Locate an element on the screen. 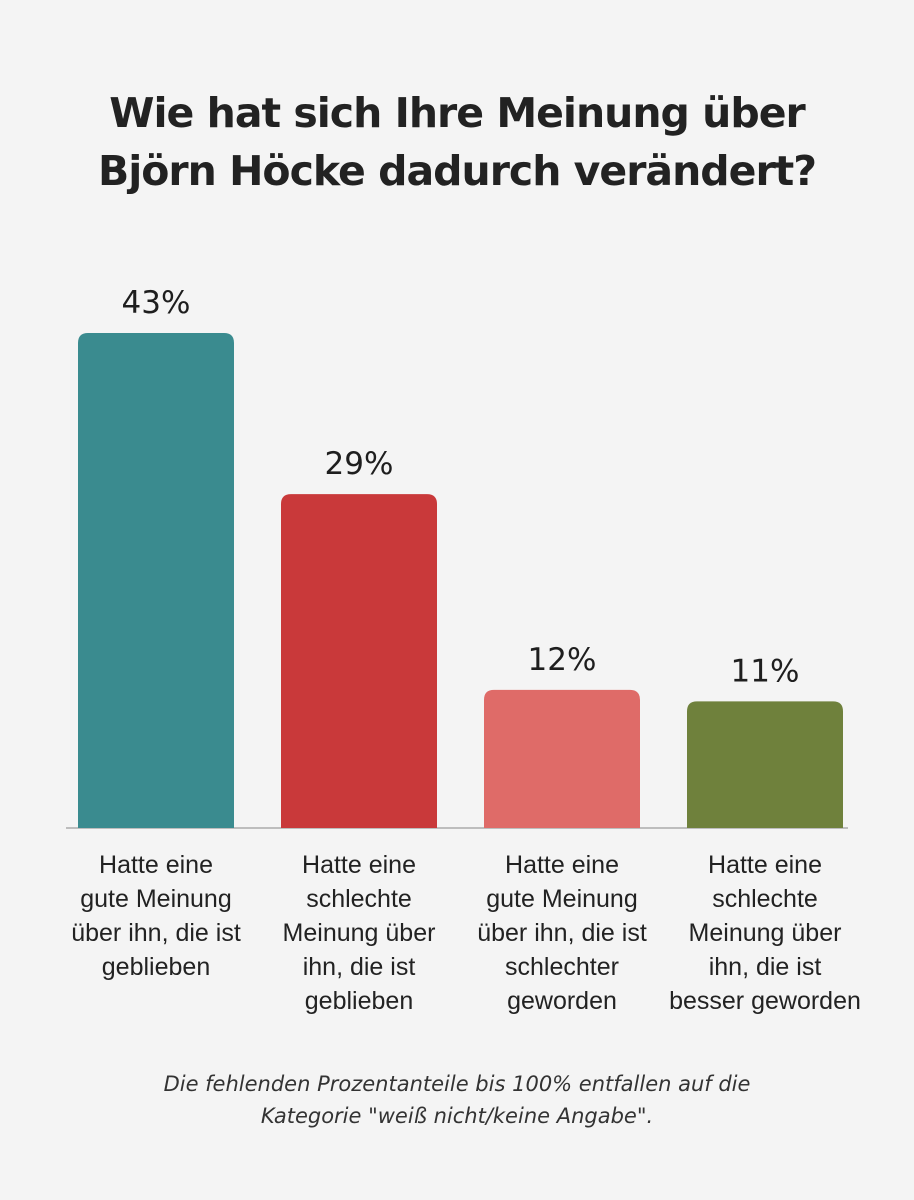  bar-value-label: 43% is located at coordinates (156, 303).